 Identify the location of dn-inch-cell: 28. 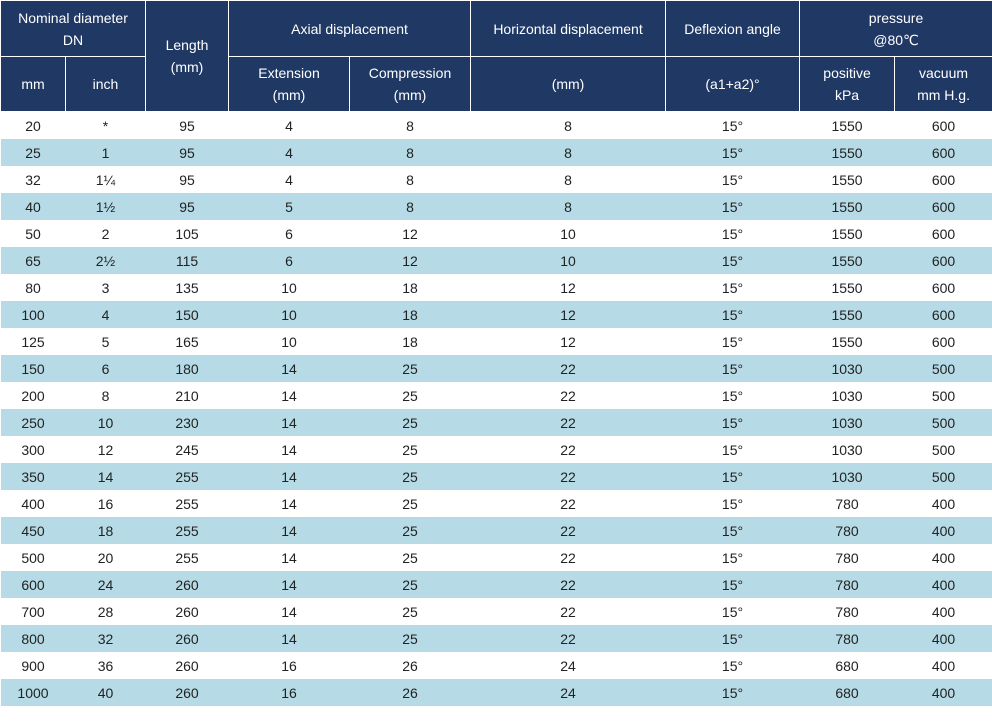
(105, 611).